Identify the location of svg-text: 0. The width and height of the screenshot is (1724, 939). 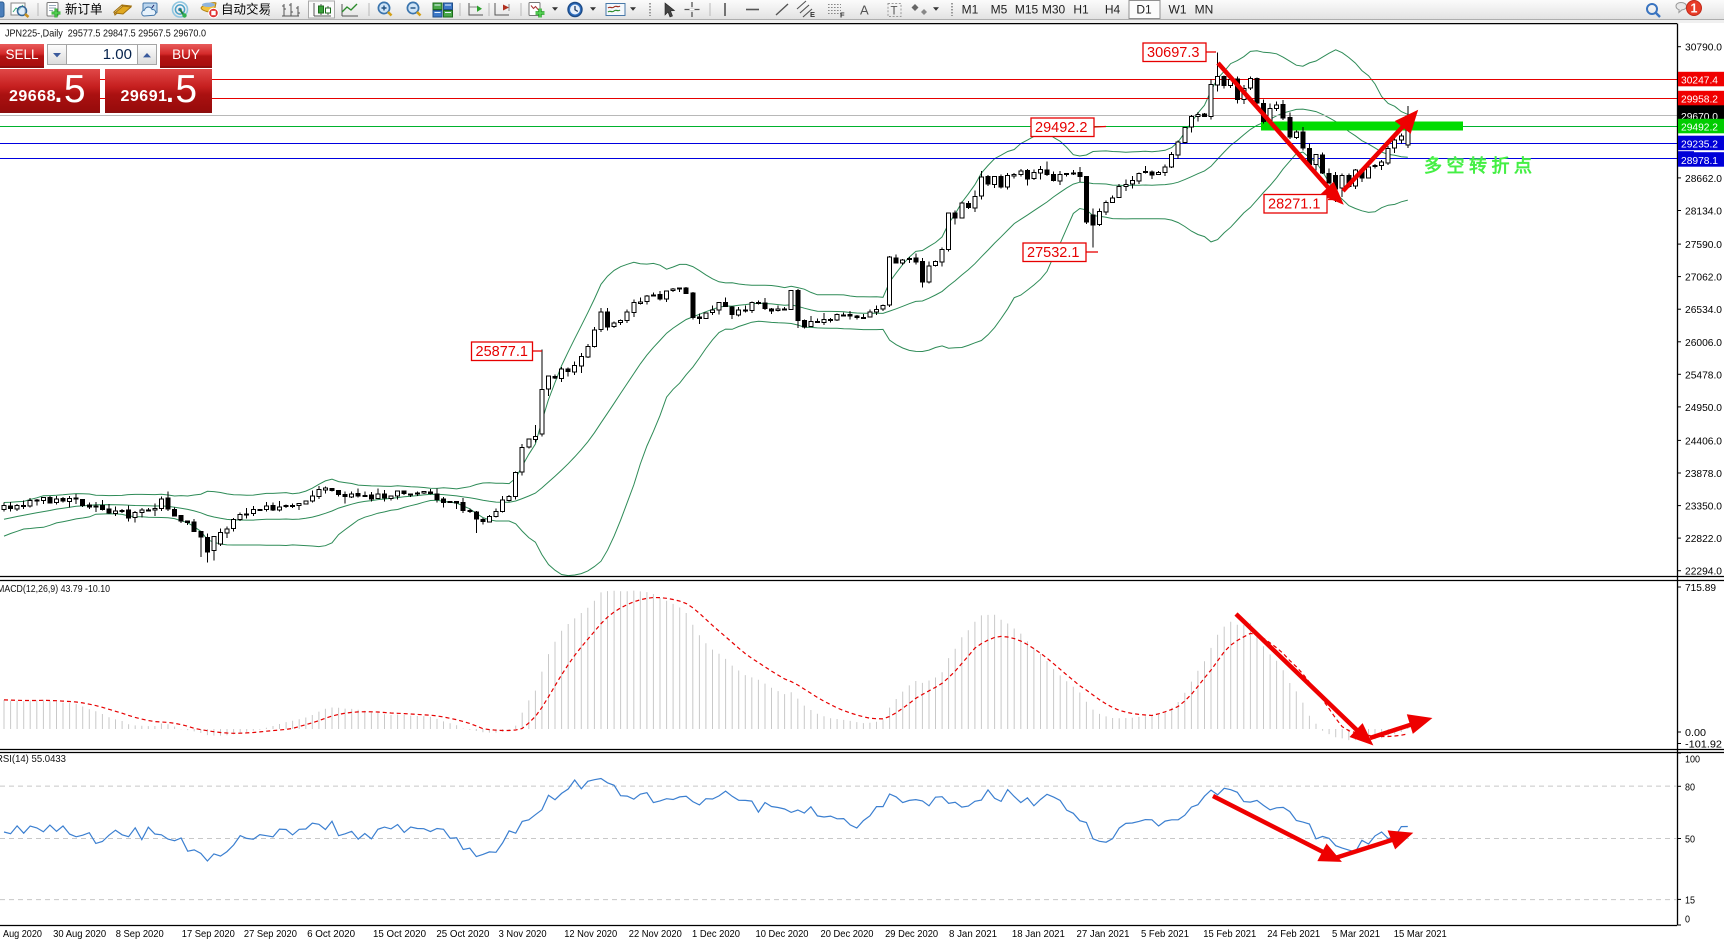
(1687, 920).